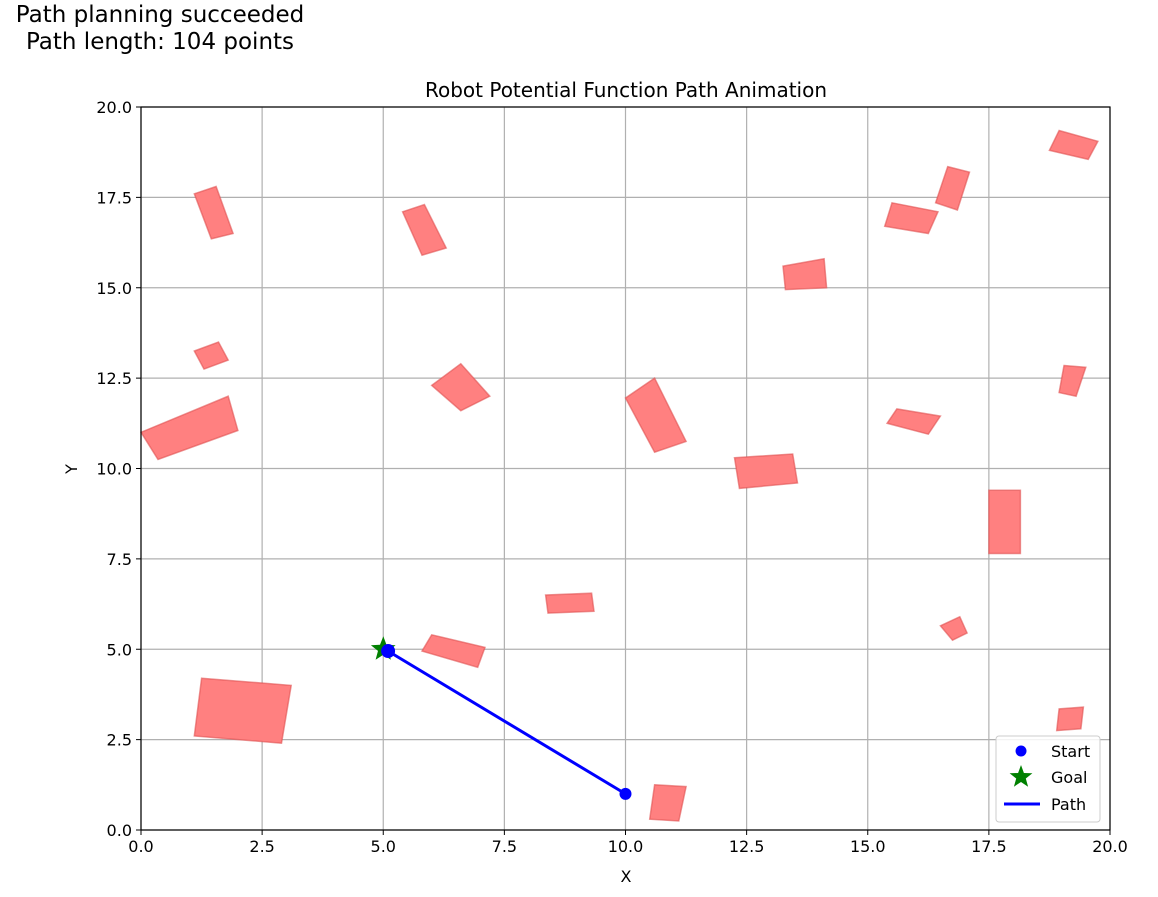  I want to click on x-tick-label: 5.0, so click(383, 846).